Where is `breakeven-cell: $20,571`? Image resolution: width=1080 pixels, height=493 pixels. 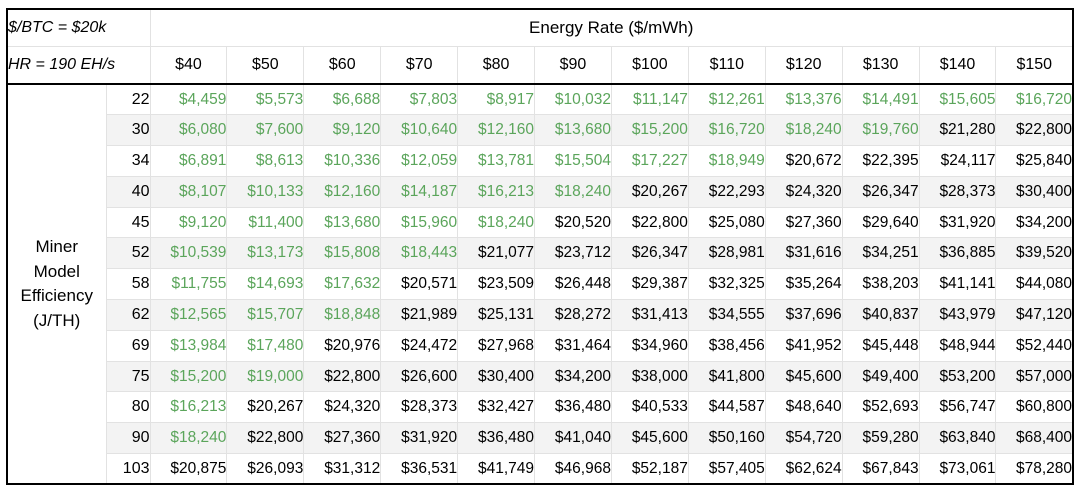 breakeven-cell: $20,571 is located at coordinates (419, 284).